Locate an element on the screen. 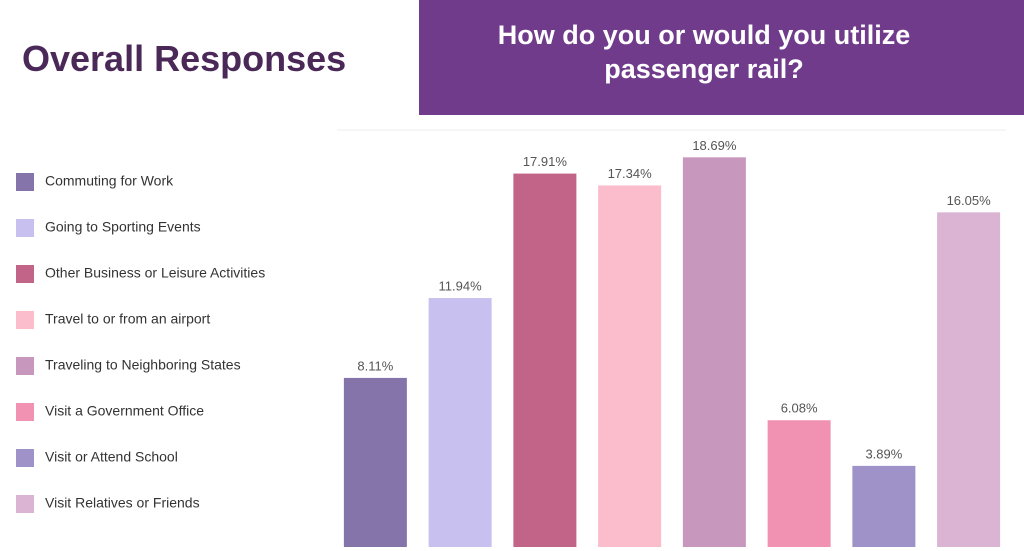  legend-label: Visit a Government Office is located at coordinates (124, 411).